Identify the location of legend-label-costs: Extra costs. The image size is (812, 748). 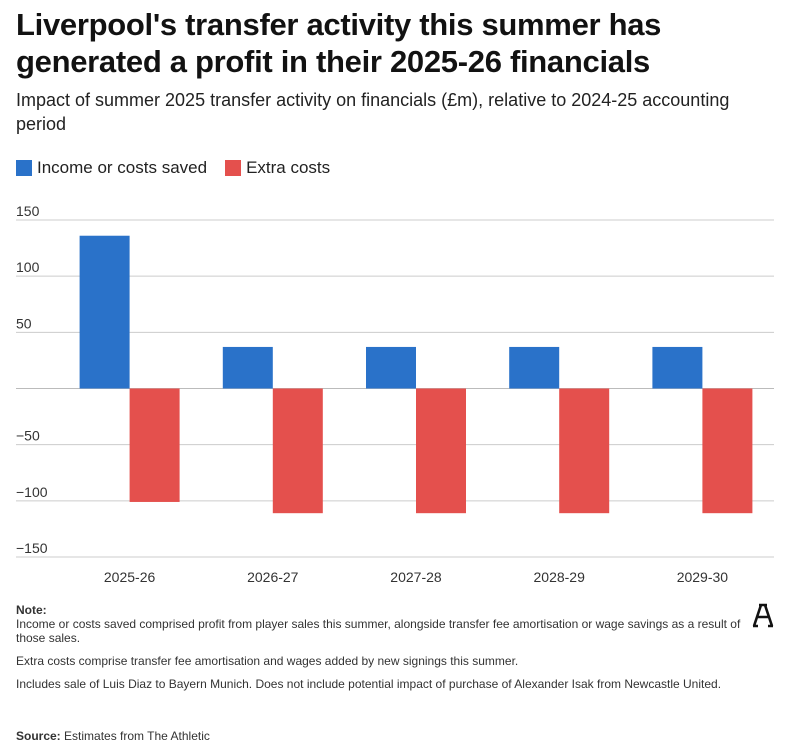
(288, 167).